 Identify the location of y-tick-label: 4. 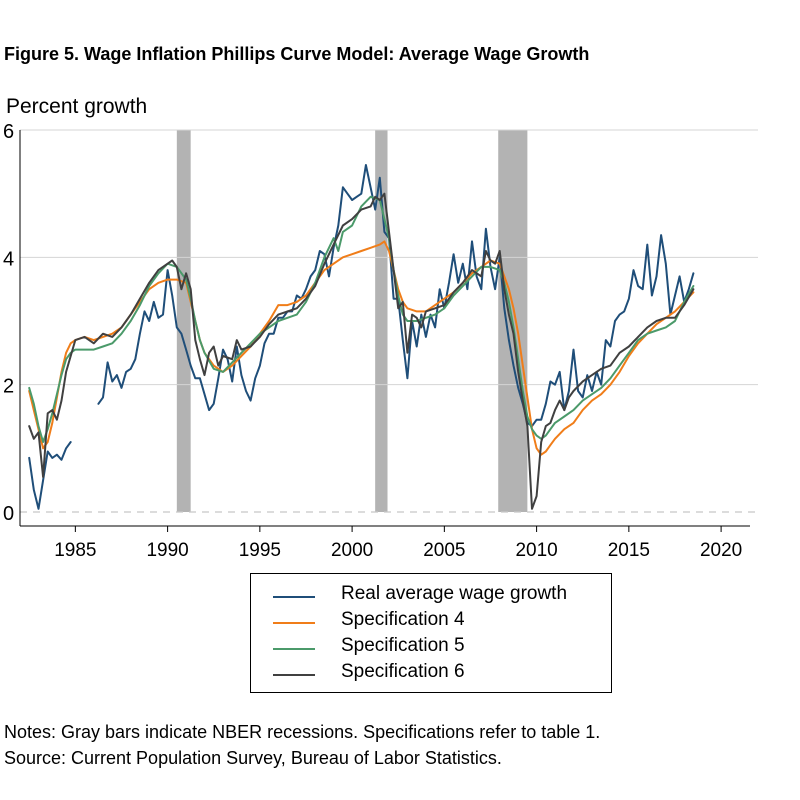
(8, 259).